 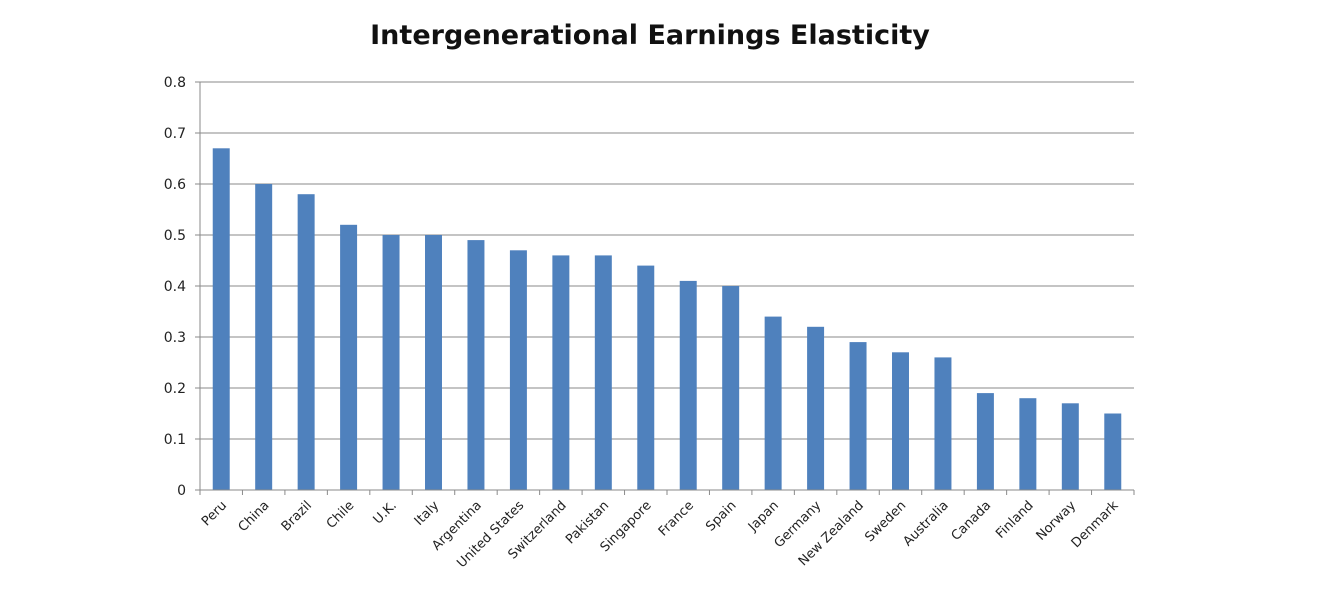 I want to click on x-category-label: Peru, so click(x=214, y=513).